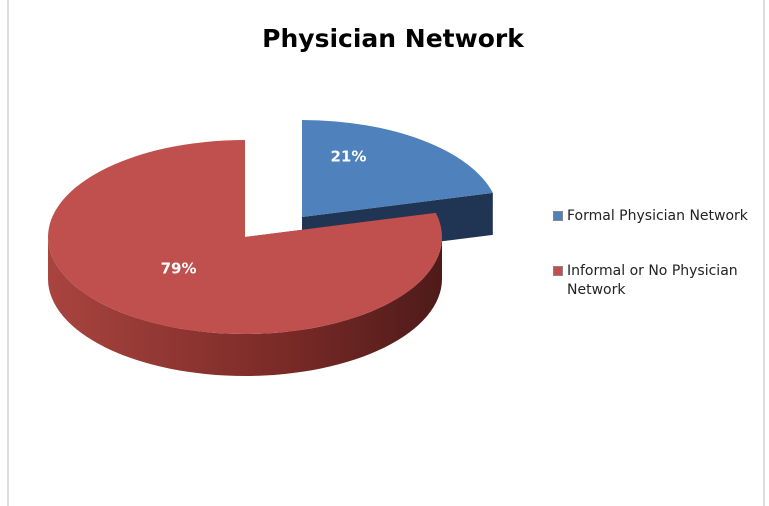  Describe the element at coordinates (179, 269) in the screenshot. I see `data-label: 79%` at that location.